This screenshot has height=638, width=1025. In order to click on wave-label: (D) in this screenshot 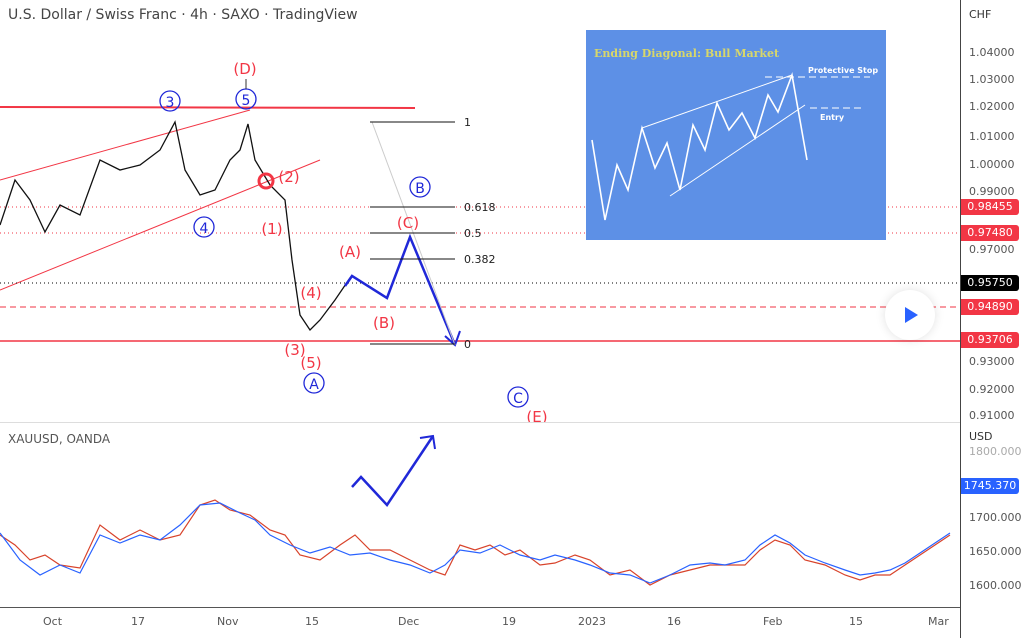, I will do `click(244, 69)`.